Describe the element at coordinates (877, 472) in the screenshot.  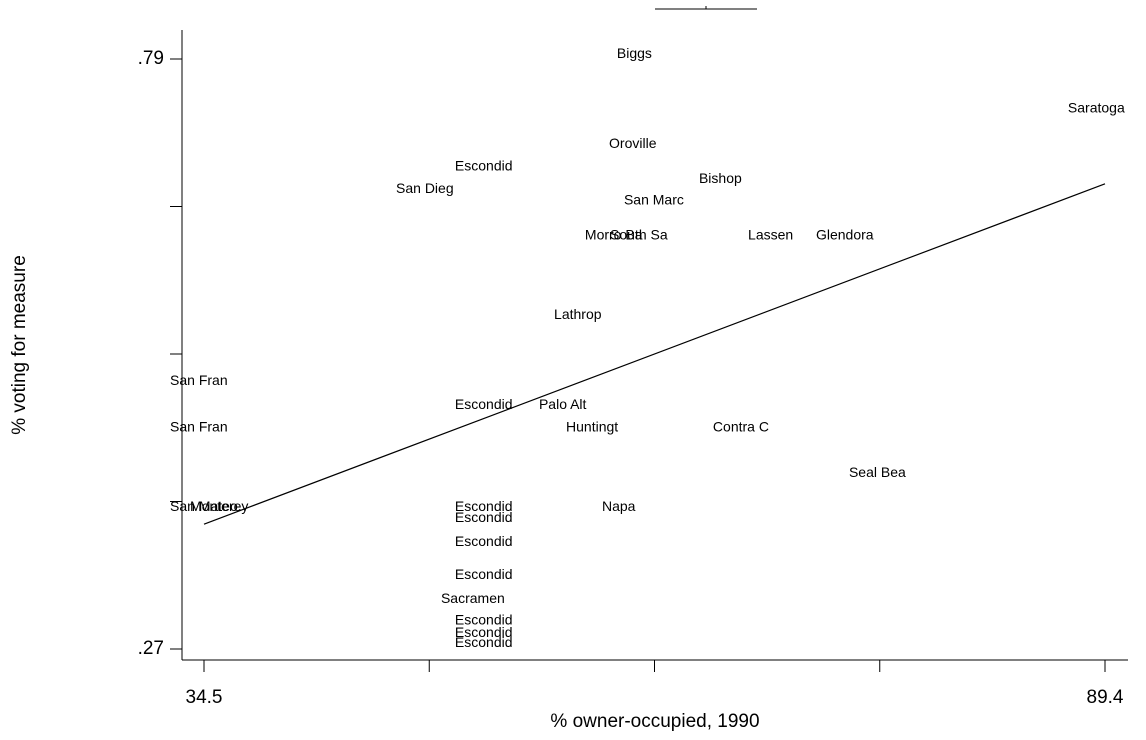
I see `point-label: Seal Bea` at that location.